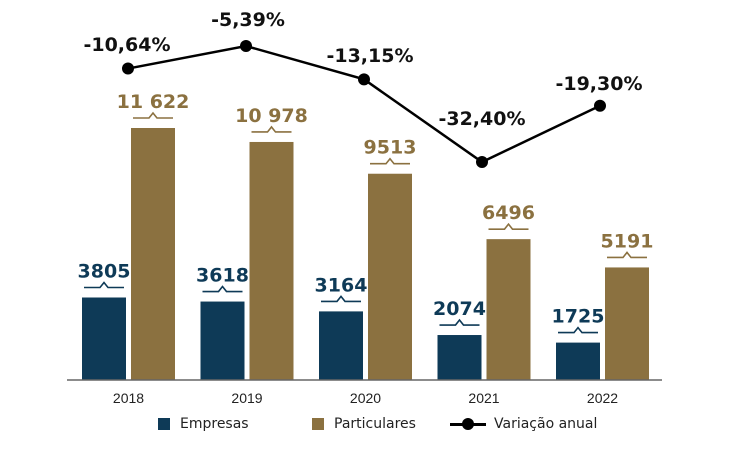 Image resolution: width=740 pixels, height=452 pixels. What do you see at coordinates (271, 260) in the screenshot?
I see `bar-particulares-2019` at bounding box center [271, 260].